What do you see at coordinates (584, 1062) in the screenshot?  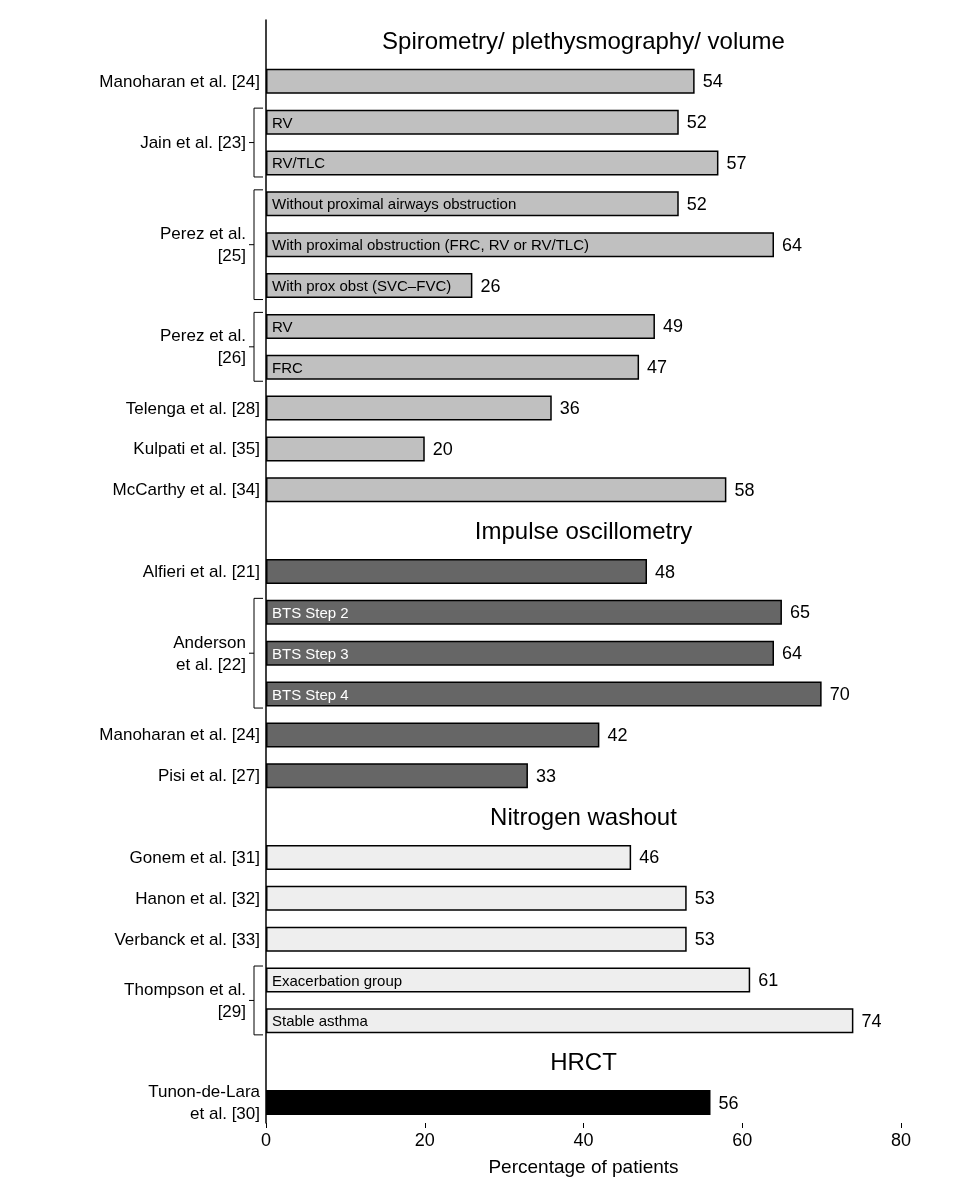 I see `annotation: HRCT` at bounding box center [584, 1062].